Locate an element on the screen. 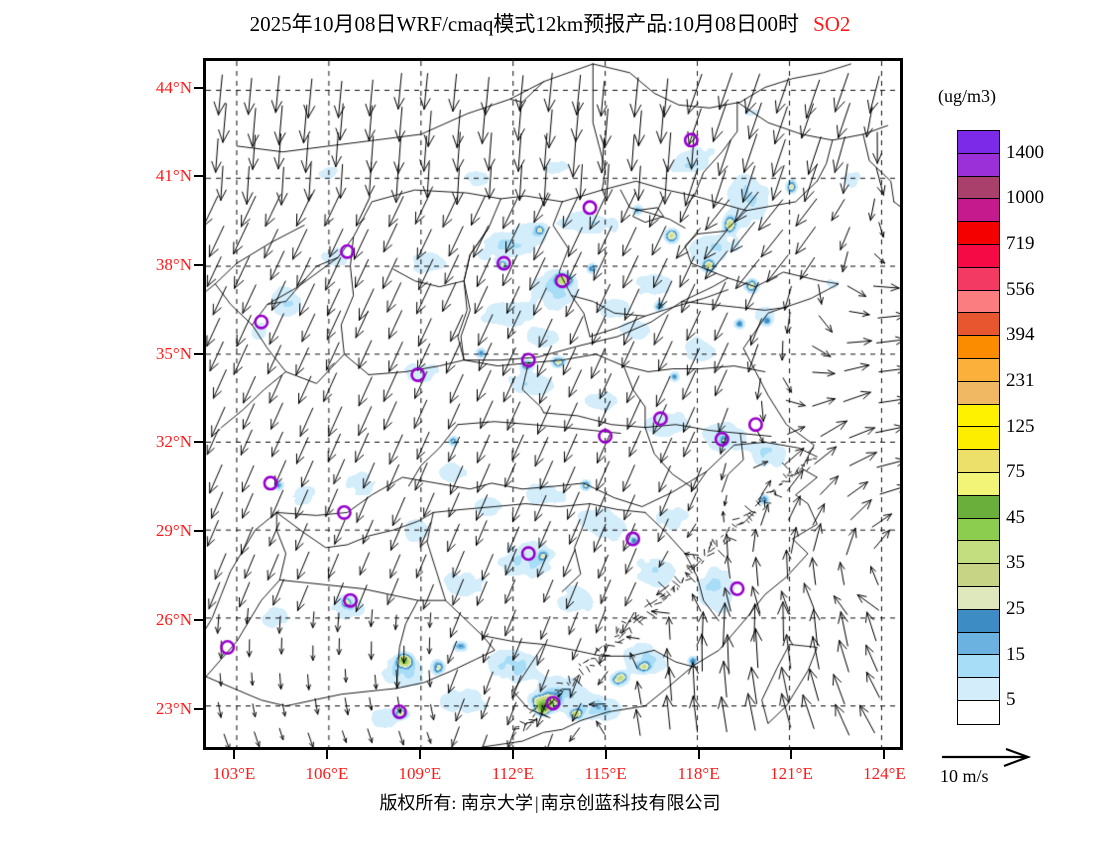  y-axis-label: 32°N is located at coordinates (173, 442).